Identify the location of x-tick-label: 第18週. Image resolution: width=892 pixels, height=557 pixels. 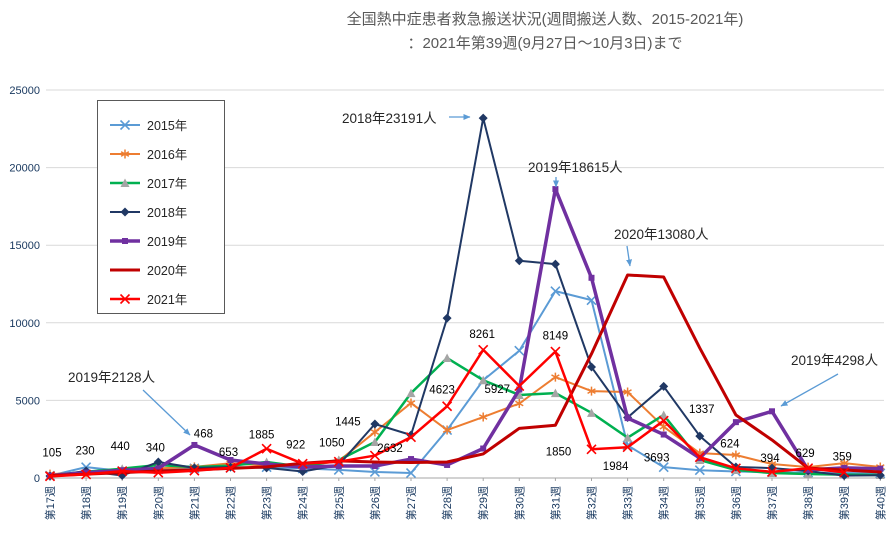
(86, 503).